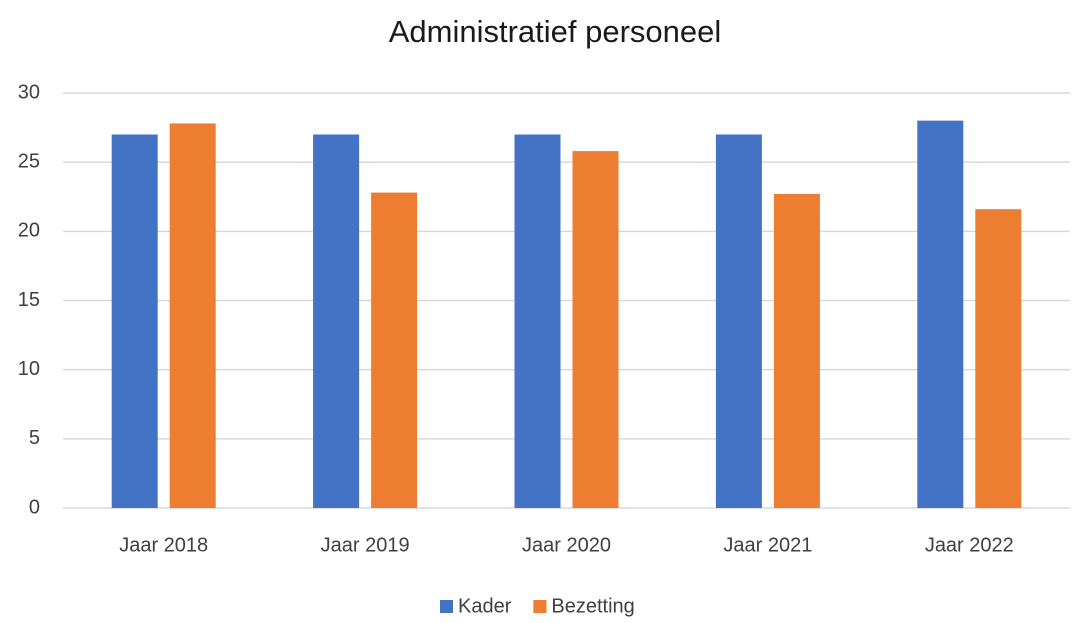  I want to click on legend-label: Bezetting, so click(592, 606).